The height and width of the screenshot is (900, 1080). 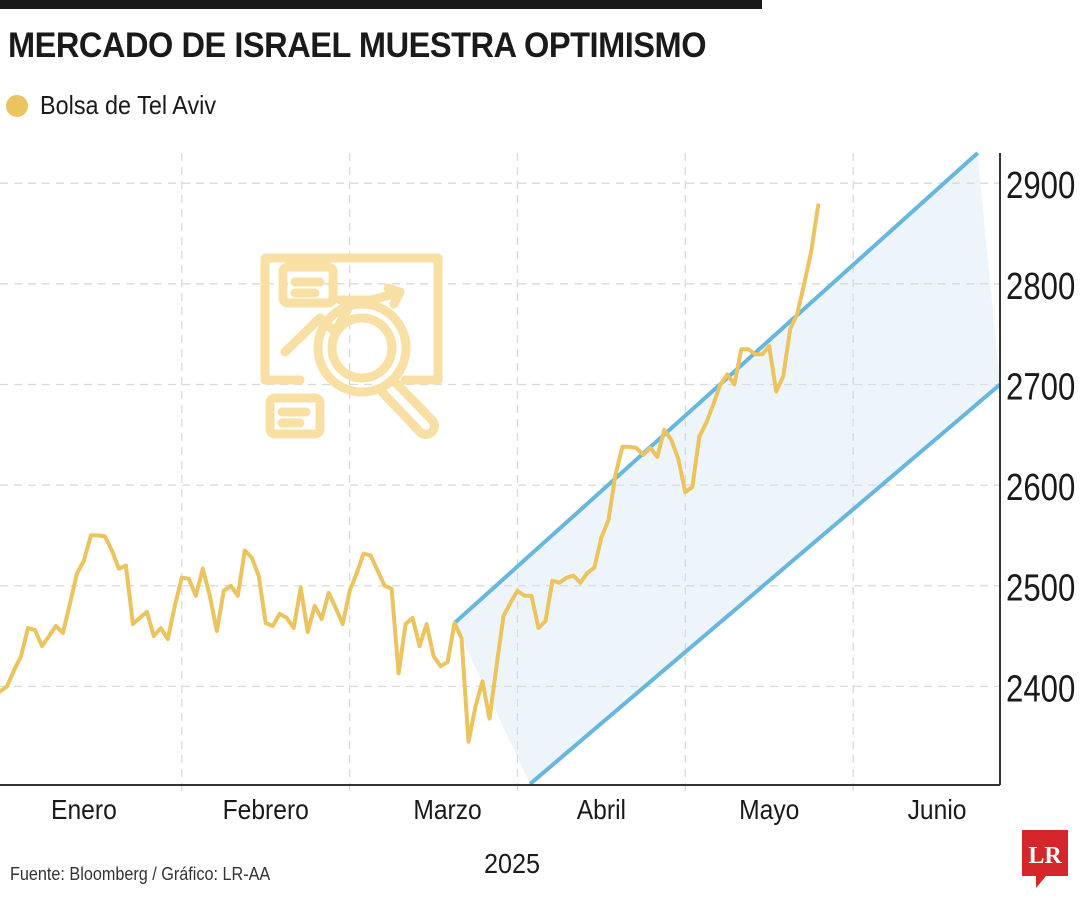 What do you see at coordinates (1040, 488) in the screenshot?
I see `y-tick-label: 2600` at bounding box center [1040, 488].